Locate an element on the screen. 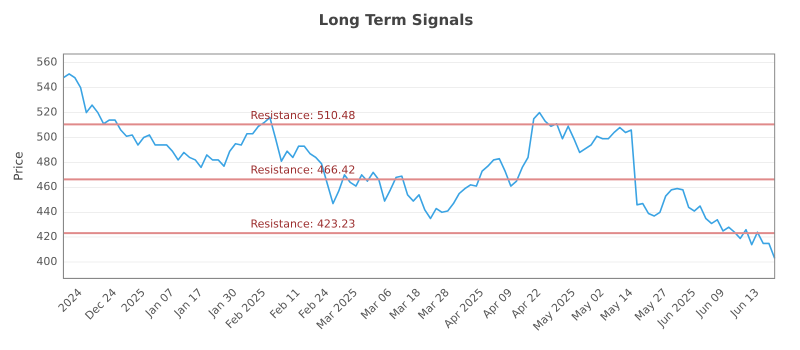 This screenshot has height=350, width=800. y-tick-label: 460 is located at coordinates (47, 187).